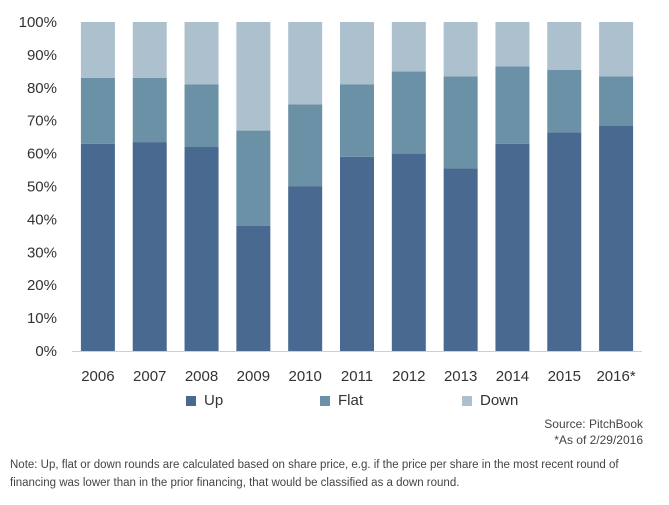  I want to click on bar-segment-up-2011, so click(357, 253).